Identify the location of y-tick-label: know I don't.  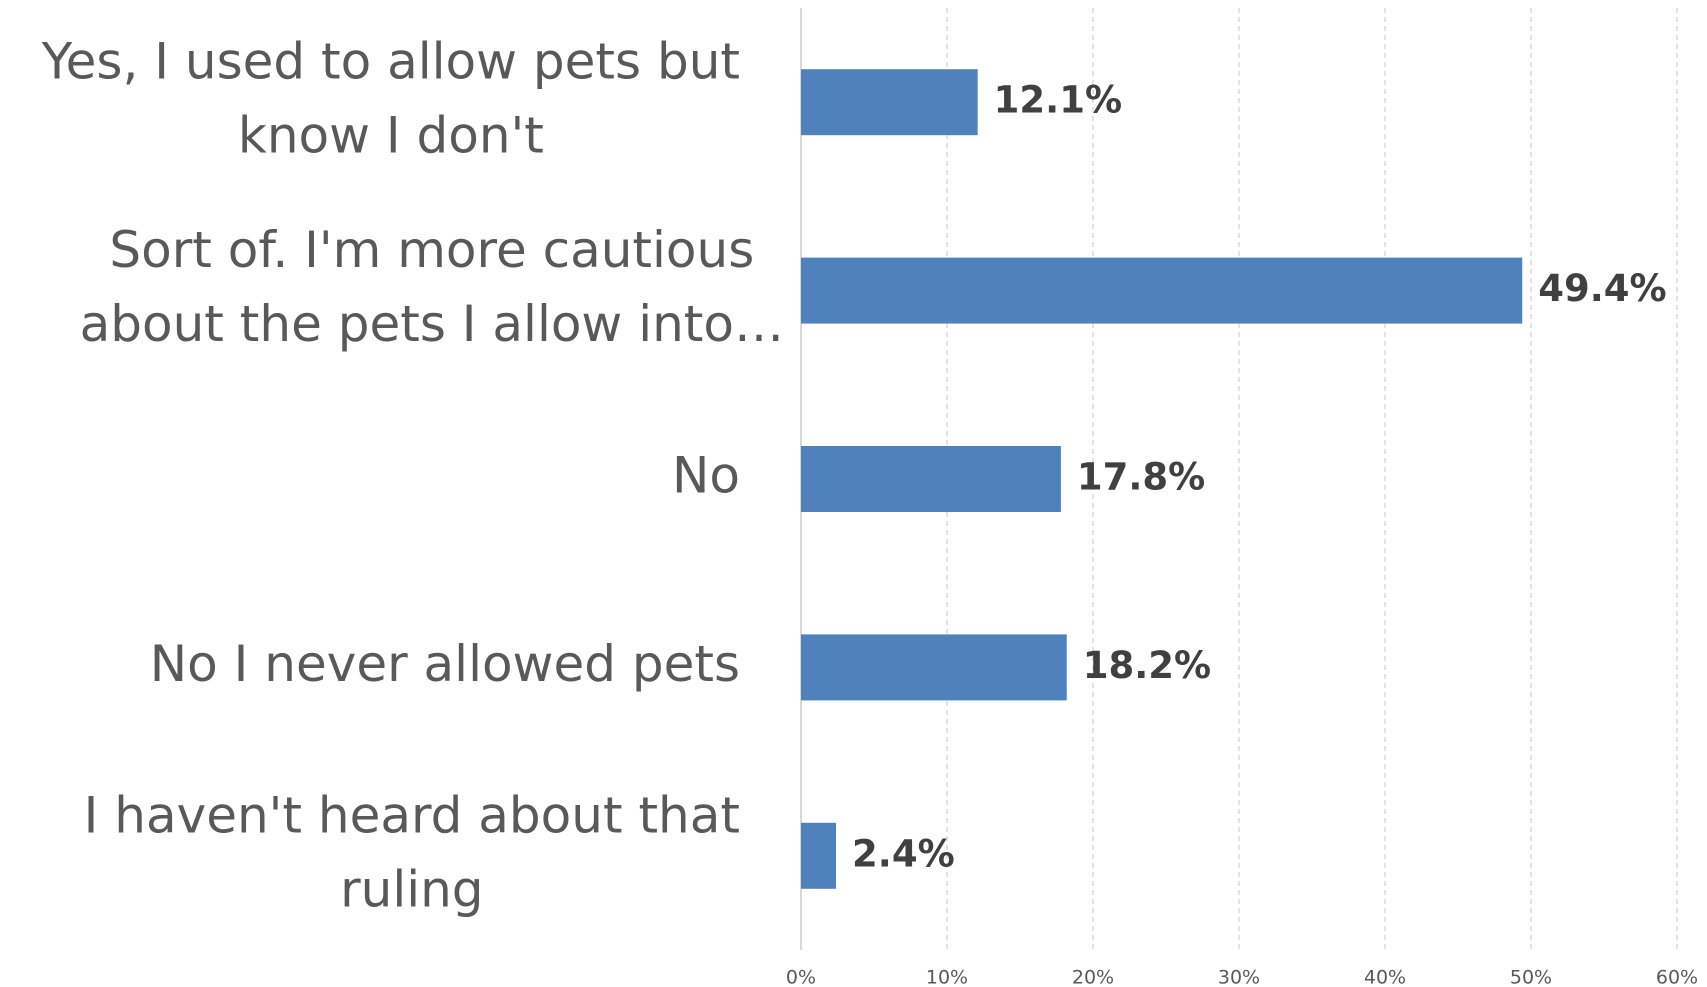
(391, 136).